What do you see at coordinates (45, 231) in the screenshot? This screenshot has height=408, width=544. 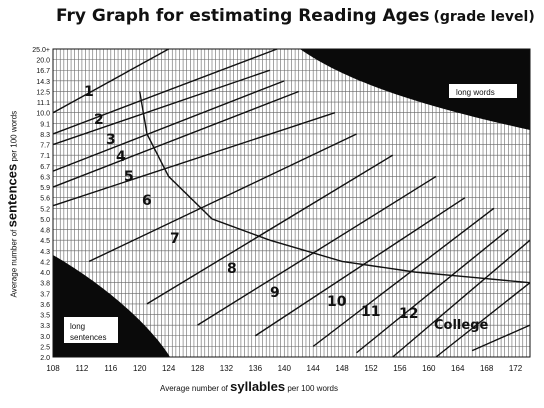 I see `y-tick-label: 4.8` at bounding box center [45, 231].